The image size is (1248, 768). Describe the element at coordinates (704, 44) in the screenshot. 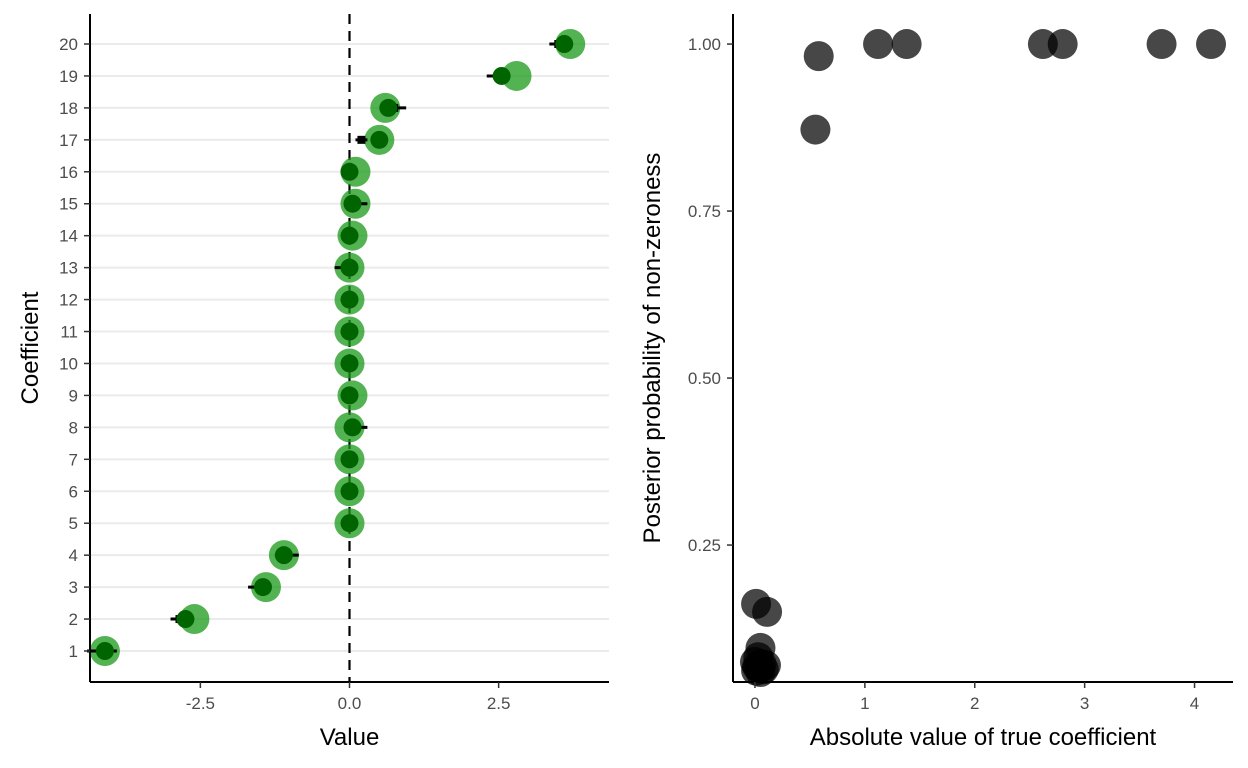

I see `y-tick-label-1.00: 1.00` at that location.